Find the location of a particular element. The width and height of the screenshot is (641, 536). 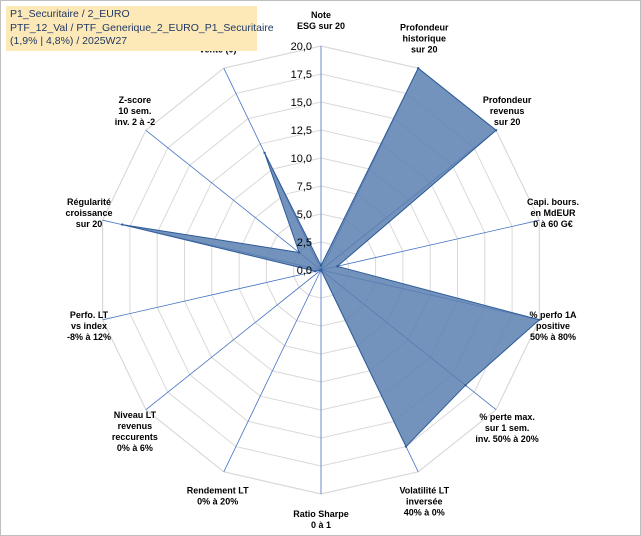

category-label-line: Capi. bours. is located at coordinates (553, 202).